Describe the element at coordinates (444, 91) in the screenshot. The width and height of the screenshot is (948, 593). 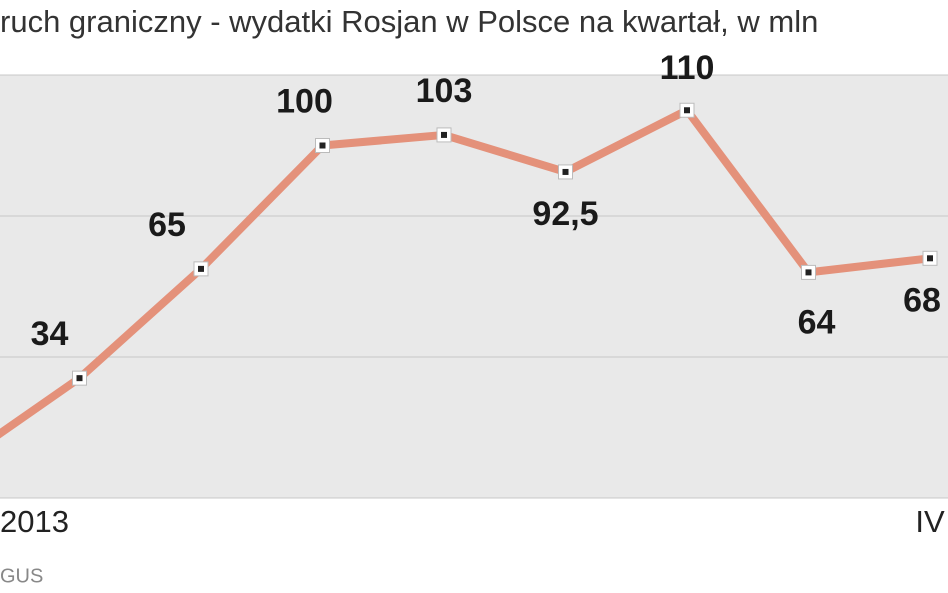
I see `data-label: 103` at that location.